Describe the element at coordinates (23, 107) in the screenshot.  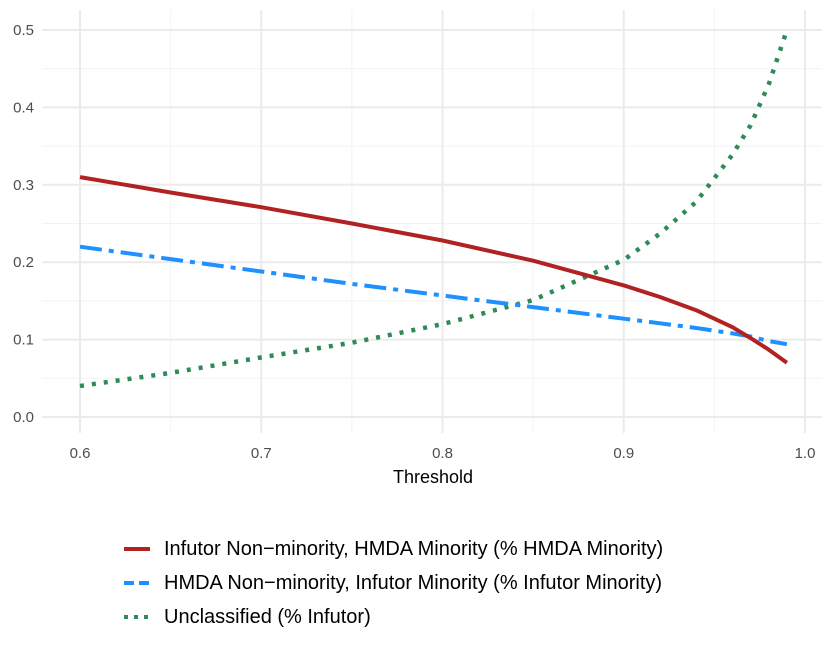
I see `y-tick-label: 0.4` at that location.